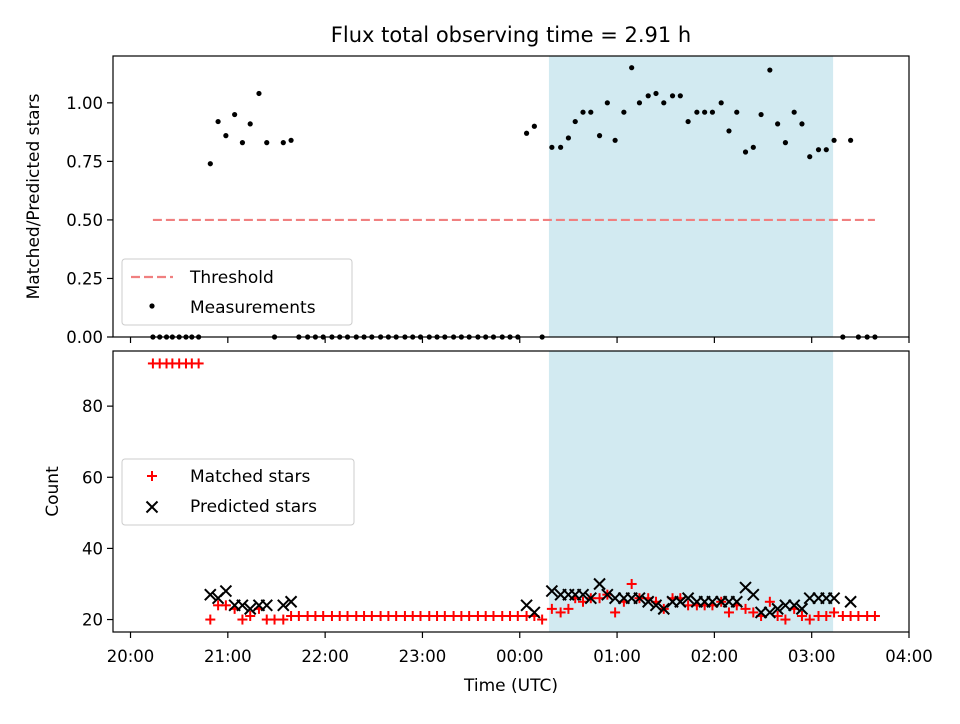  I want to click on top-y-tick-label: 0.75, so click(84, 161).